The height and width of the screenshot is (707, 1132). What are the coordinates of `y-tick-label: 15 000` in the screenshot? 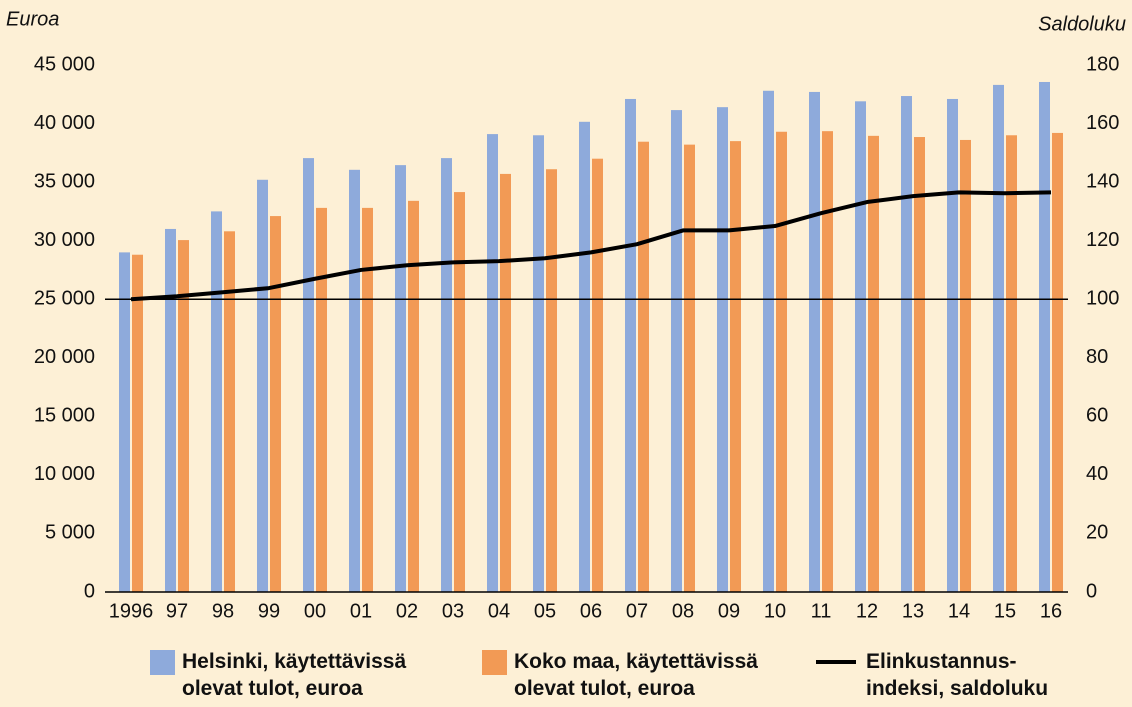 It's located at (64, 416).